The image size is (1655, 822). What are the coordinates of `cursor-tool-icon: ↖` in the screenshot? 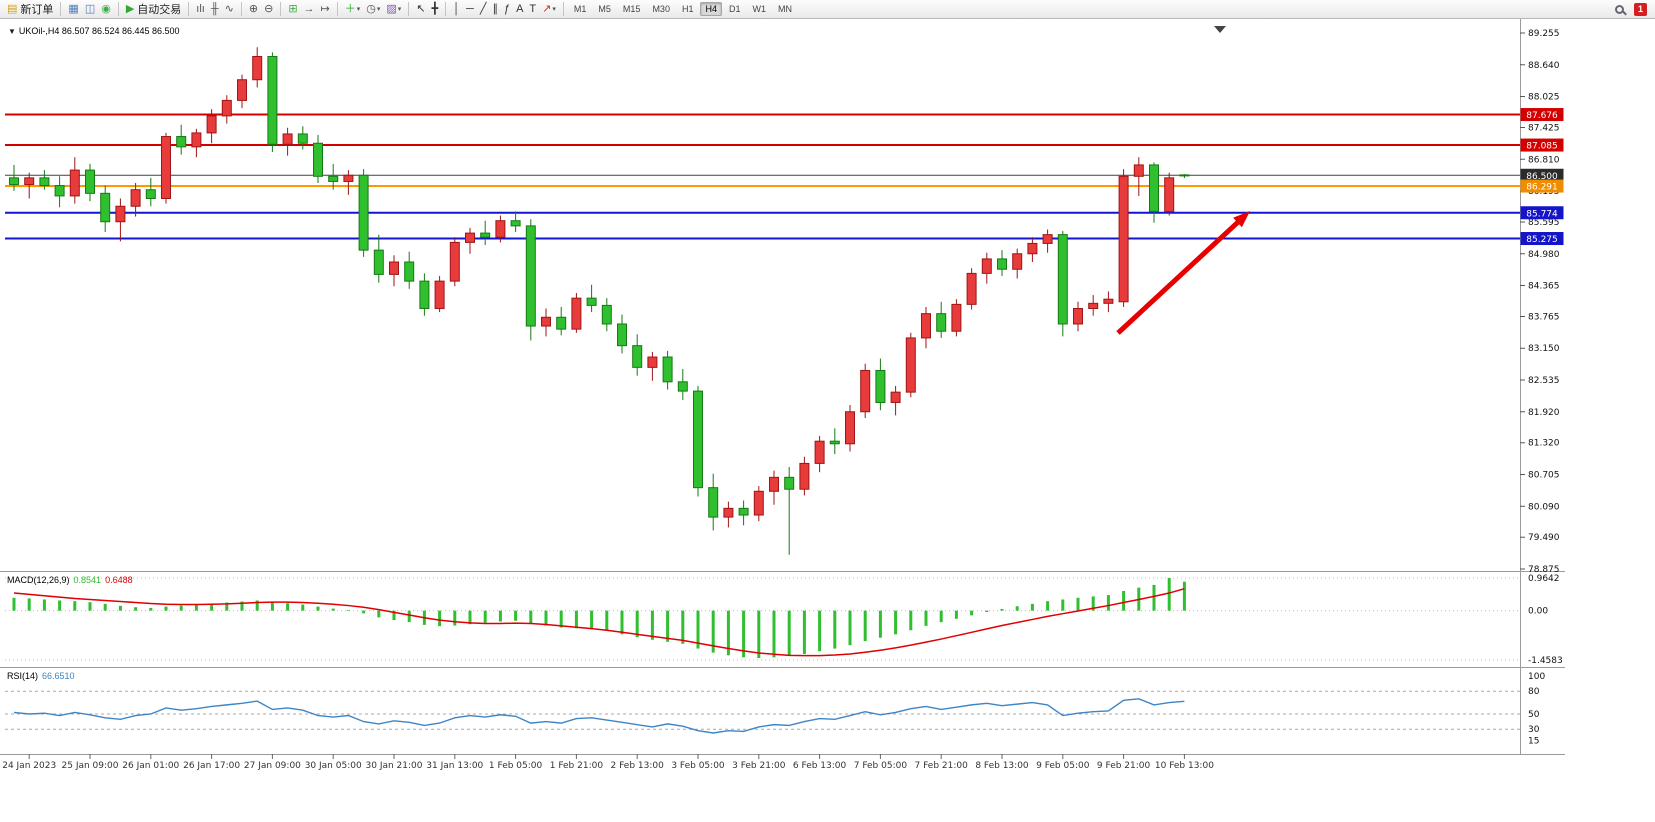 It's located at (420, 9).